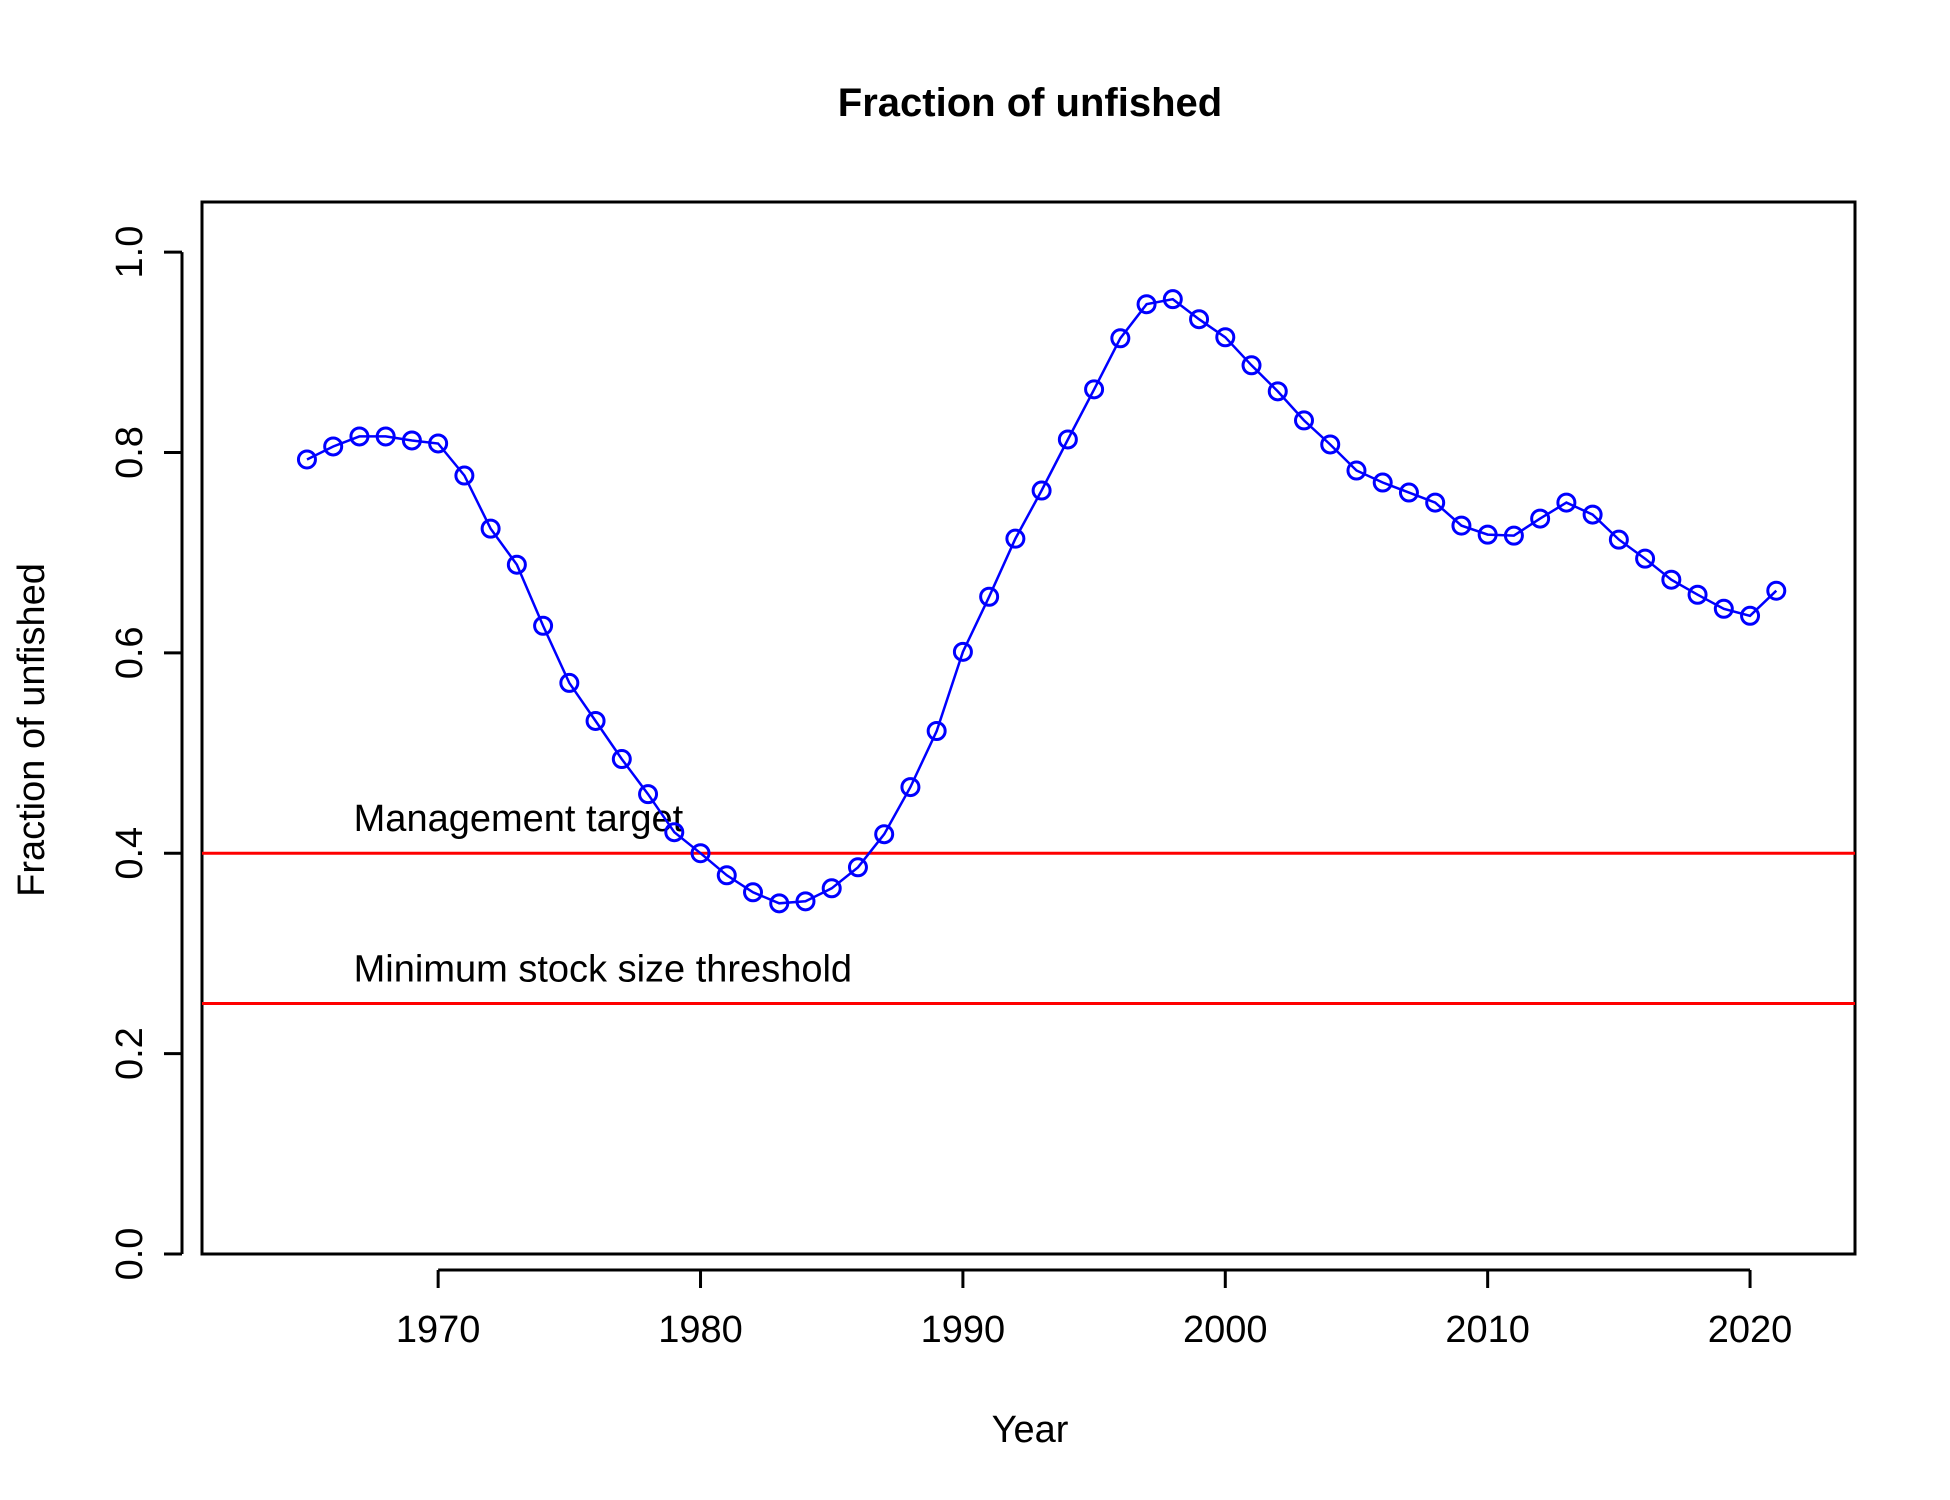 The image size is (1950, 1500). Describe the element at coordinates (1030, 1430) in the screenshot. I see `x-axis-label: Year` at that location.